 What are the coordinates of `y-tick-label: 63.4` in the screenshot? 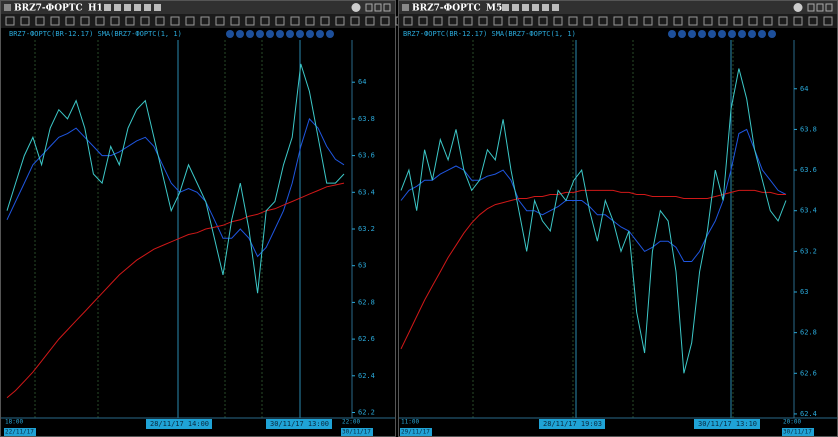 It's located at (808, 211).